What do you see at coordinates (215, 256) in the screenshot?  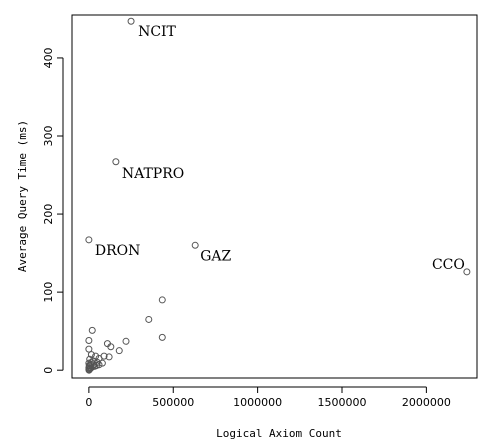 I see `point-label: GAZ` at bounding box center [215, 256].